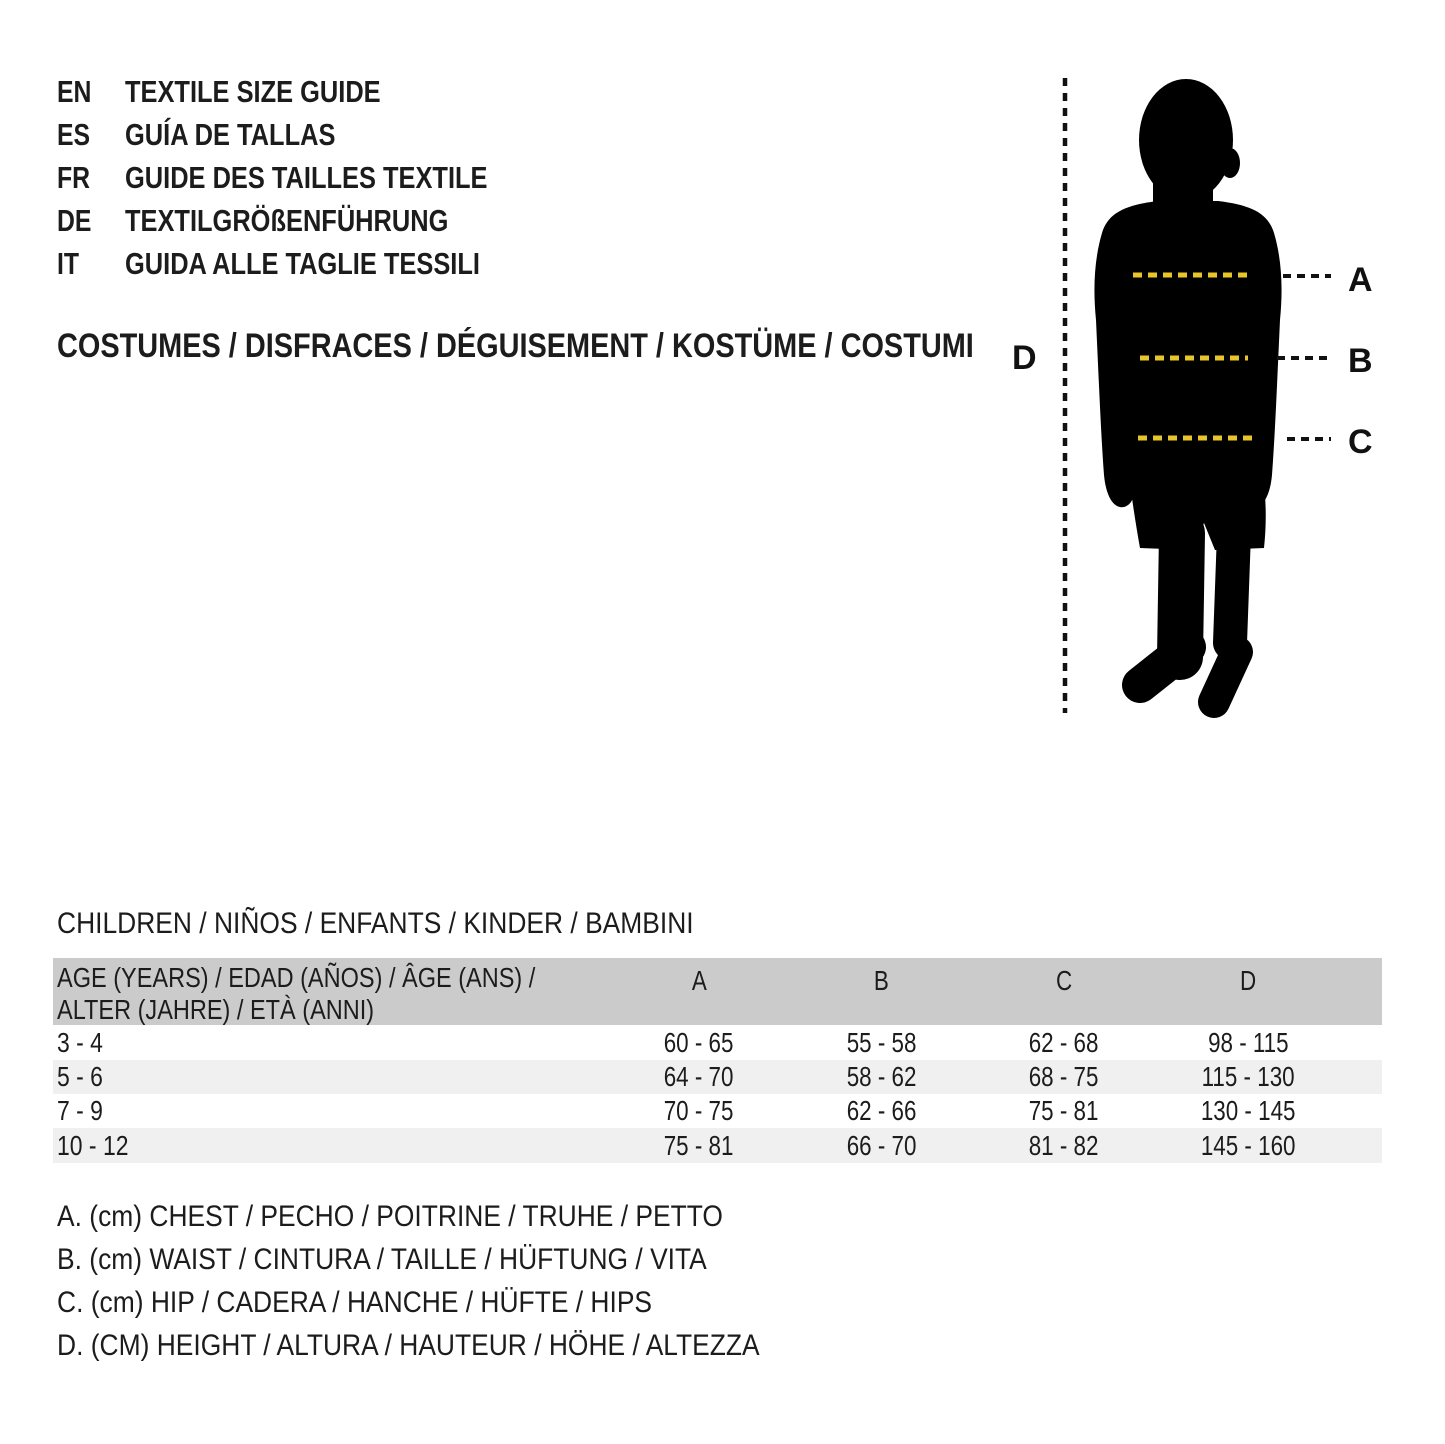 The image size is (1445, 1444). Describe the element at coordinates (1064, 1042) in the screenshot. I see `hip-value-cell: 62 - 68` at that location.